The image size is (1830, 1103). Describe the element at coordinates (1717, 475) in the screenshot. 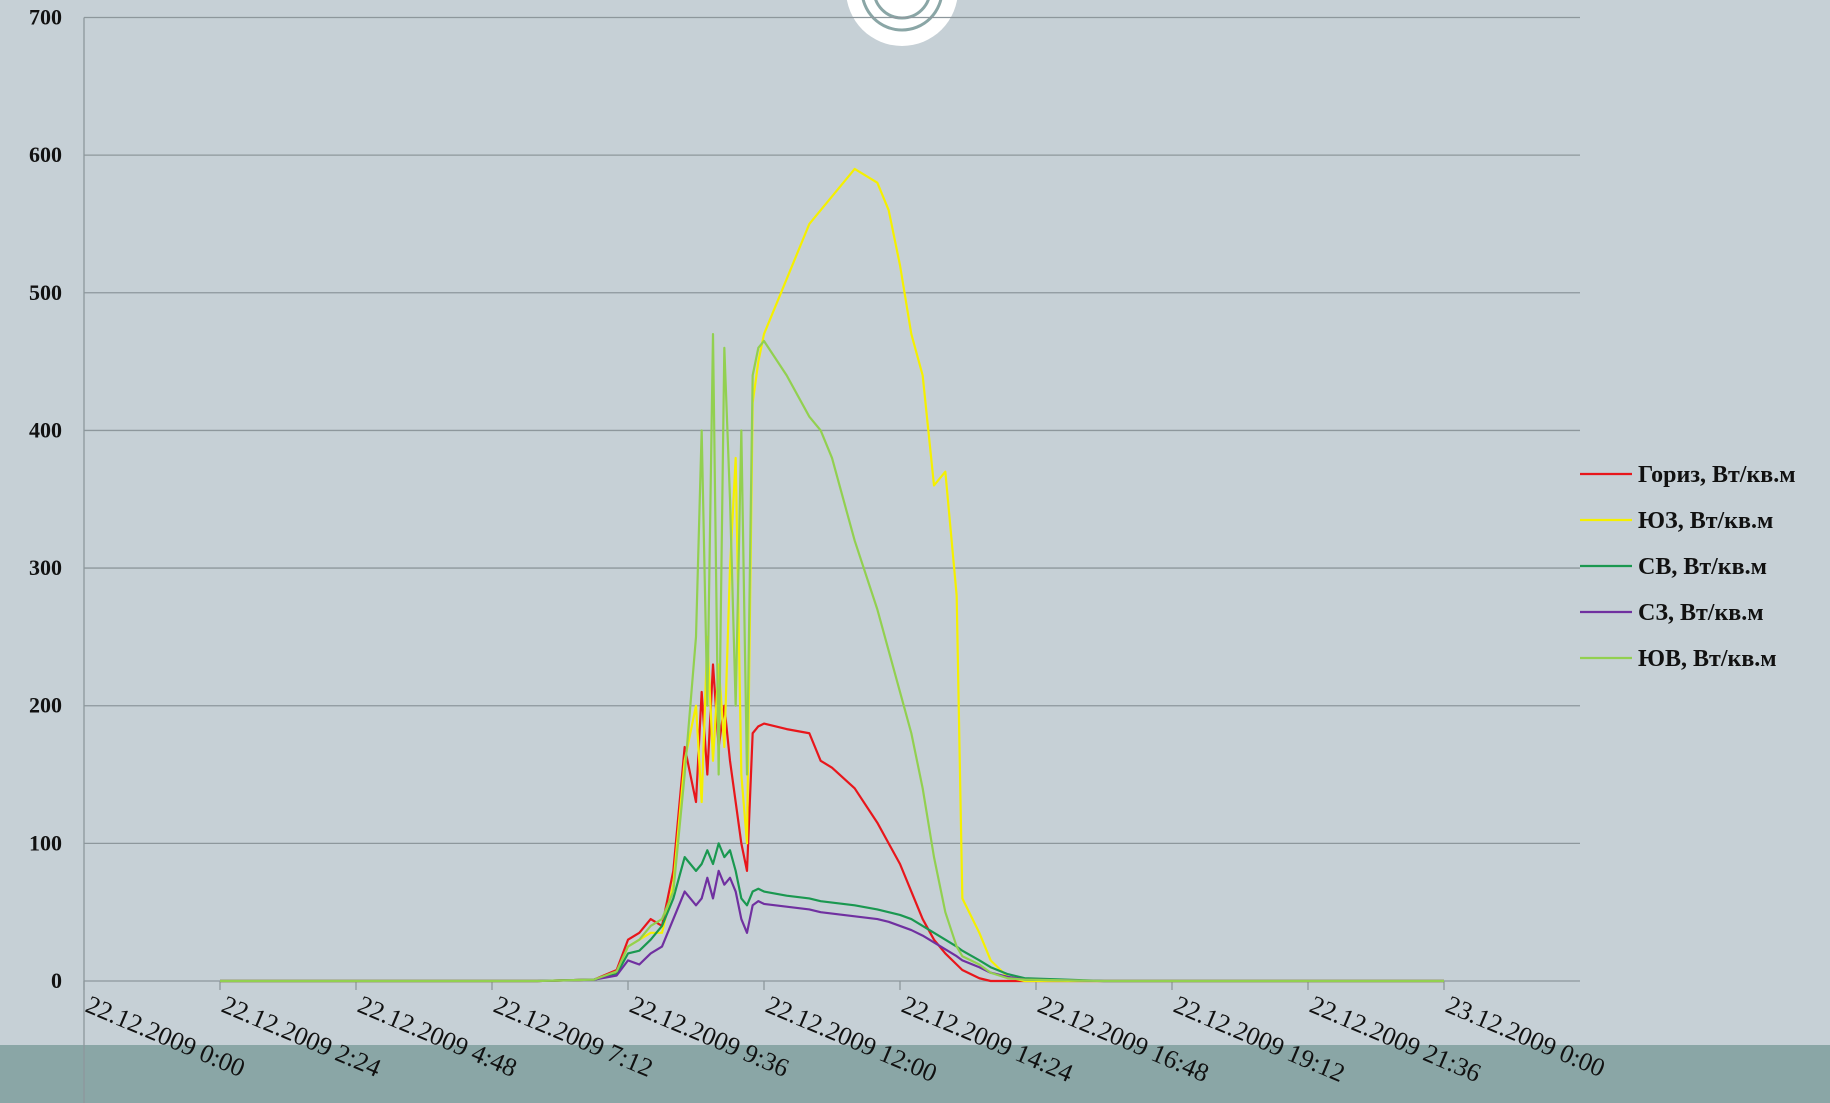

I see `legend-label: Гориз, Вт/кв.м` at that location.